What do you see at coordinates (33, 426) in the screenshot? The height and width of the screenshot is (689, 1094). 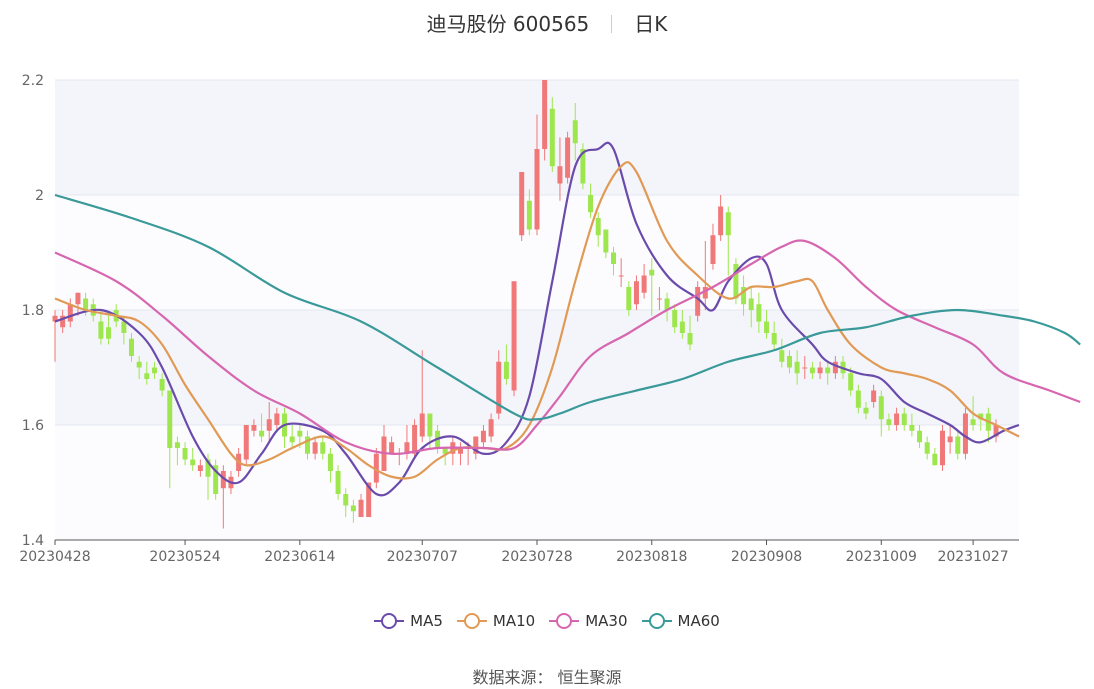 I see `y-tick-label: 1.6` at bounding box center [33, 426].